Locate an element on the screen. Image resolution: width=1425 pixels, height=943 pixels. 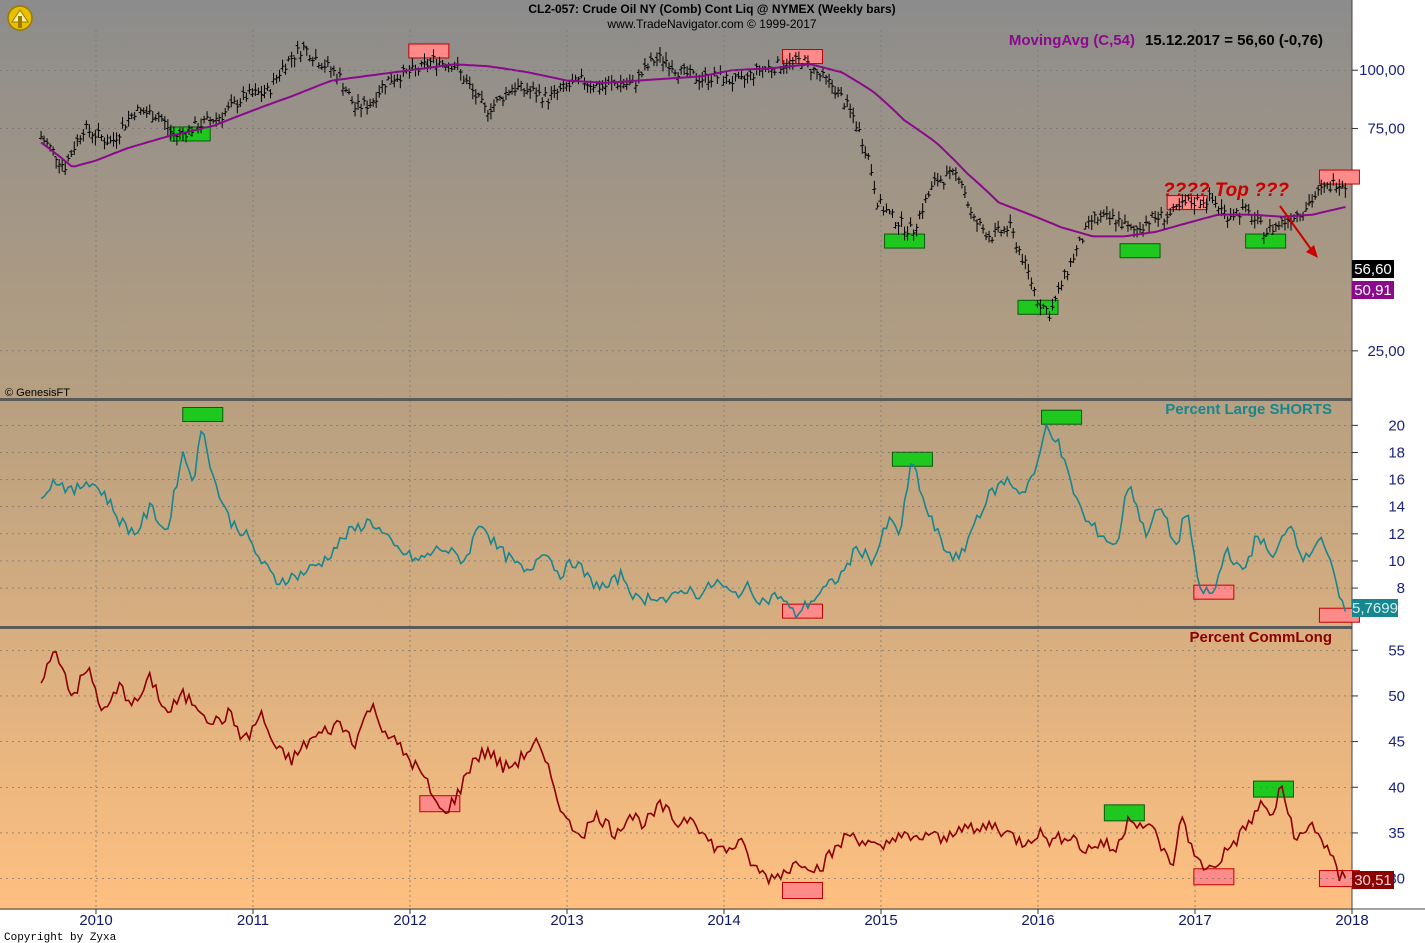
x-axis-ticks: 2010 2011 2012 2013 2014 2015 2016 2017 2018 is located at coordinates (724, 919).